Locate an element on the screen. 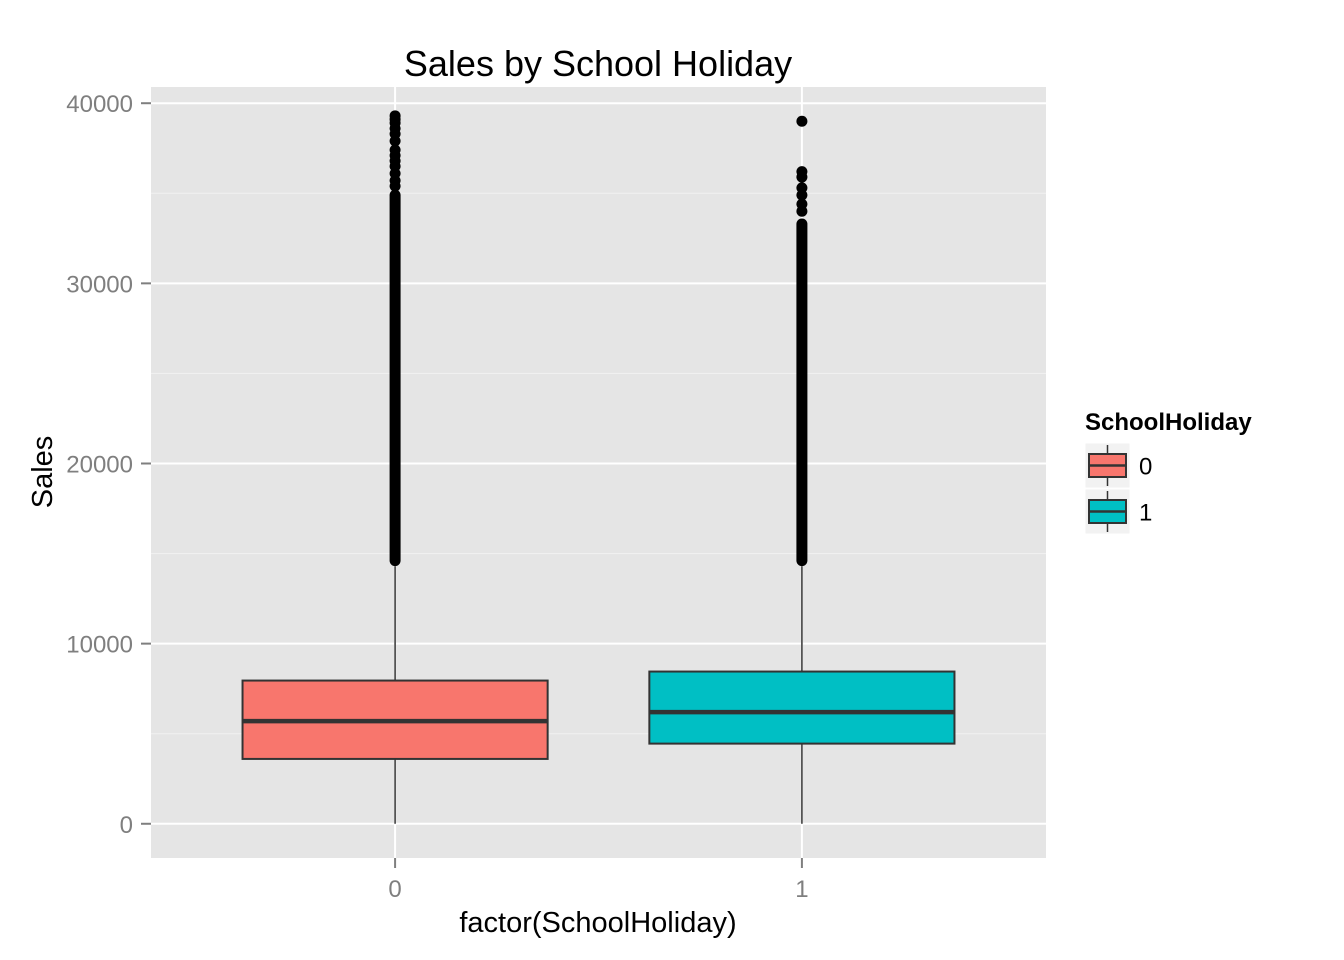  y-axis: 0 10000 20000 30000 40000 is located at coordinates (108, 465).